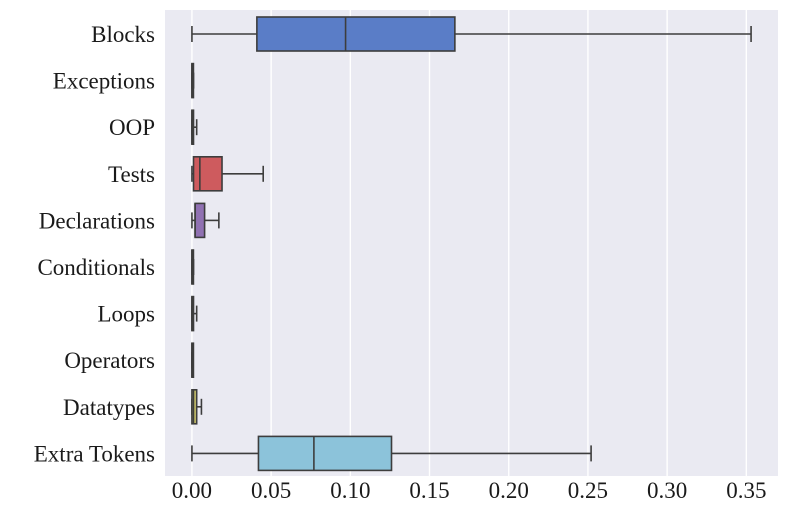 The width and height of the screenshot is (789, 509). I want to click on x-tick-label: 0.20, so click(509, 490).